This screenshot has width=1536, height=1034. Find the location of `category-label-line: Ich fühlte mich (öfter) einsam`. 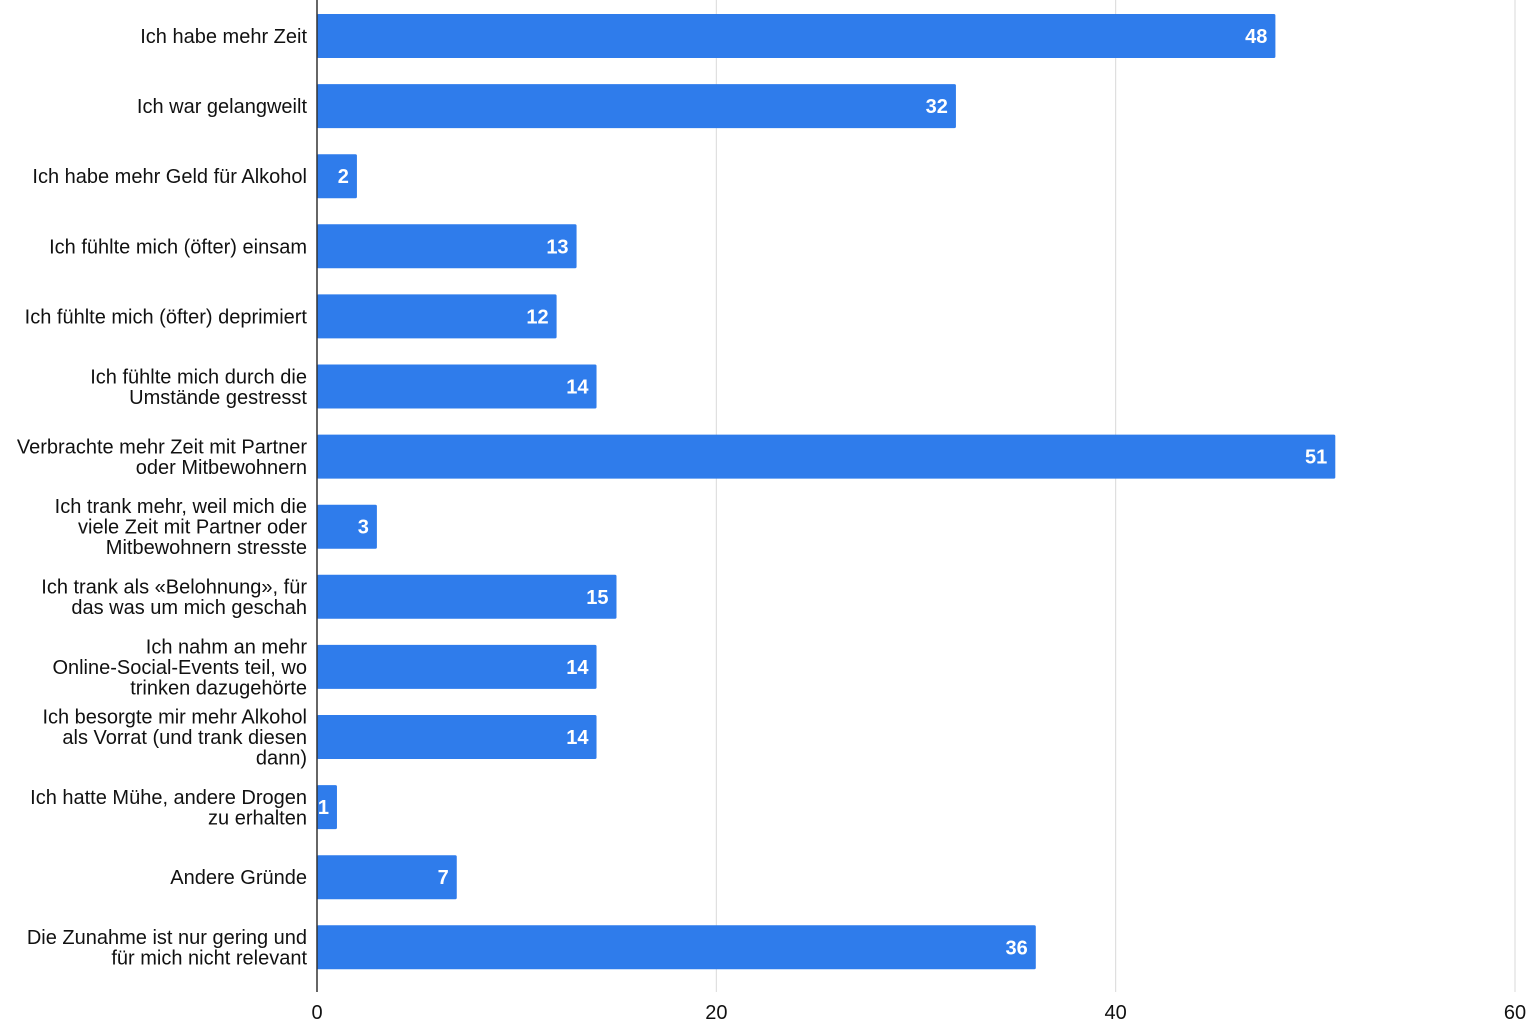

category-label-line: Ich fühlte mich (öfter) einsam is located at coordinates (178, 247).